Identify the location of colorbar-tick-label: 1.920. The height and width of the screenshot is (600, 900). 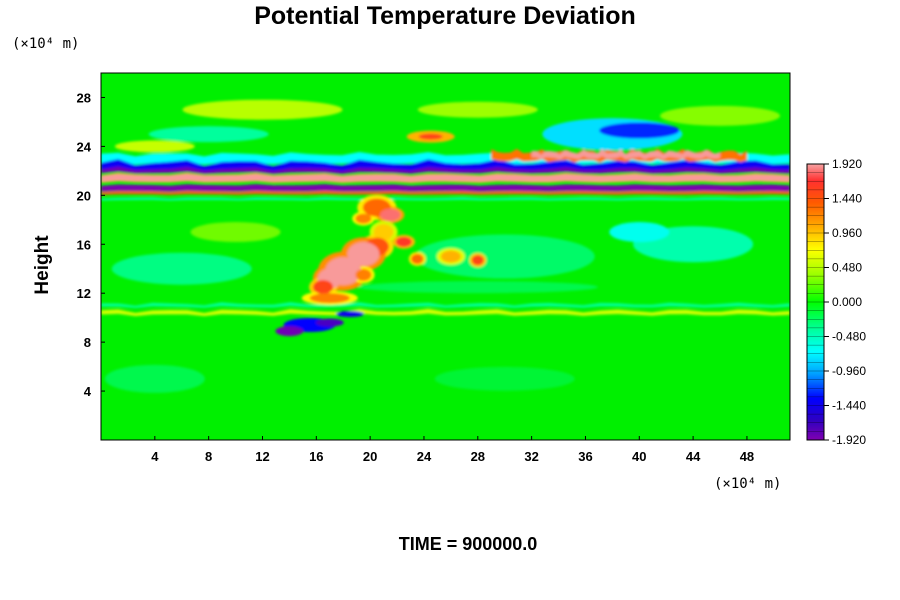
(847, 164).